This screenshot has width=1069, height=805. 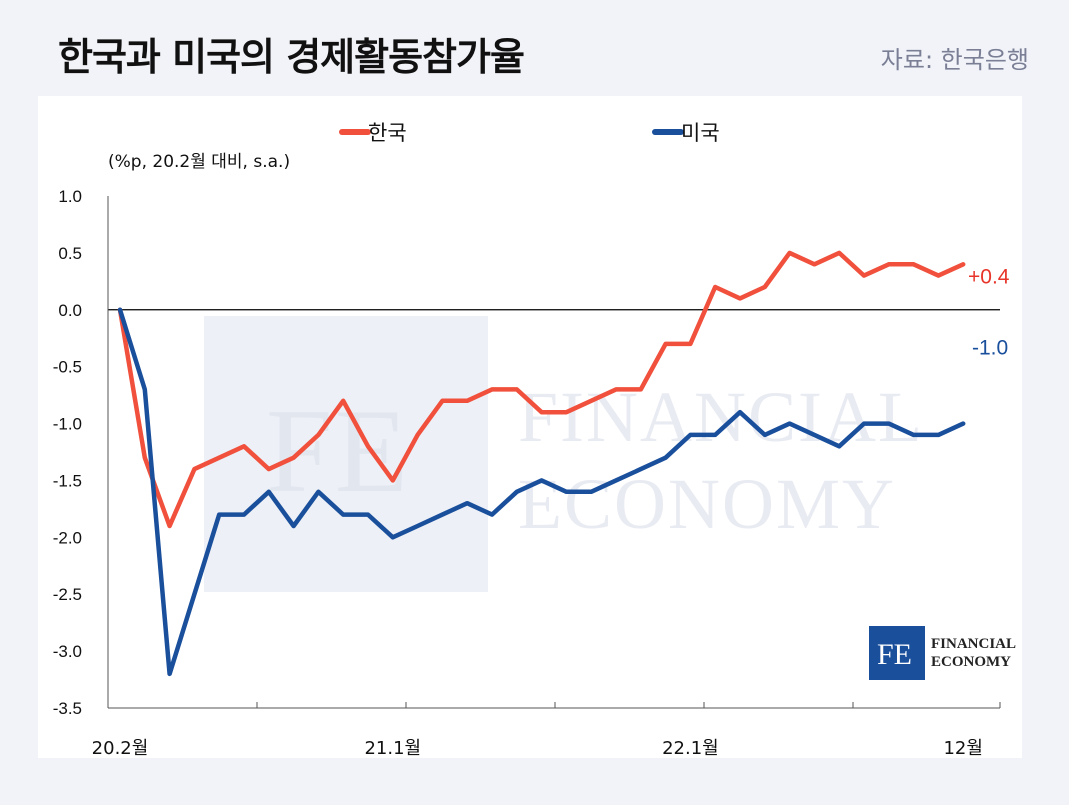 What do you see at coordinates (894, 654) in the screenshot?
I see `logo-mark: FE` at bounding box center [894, 654].